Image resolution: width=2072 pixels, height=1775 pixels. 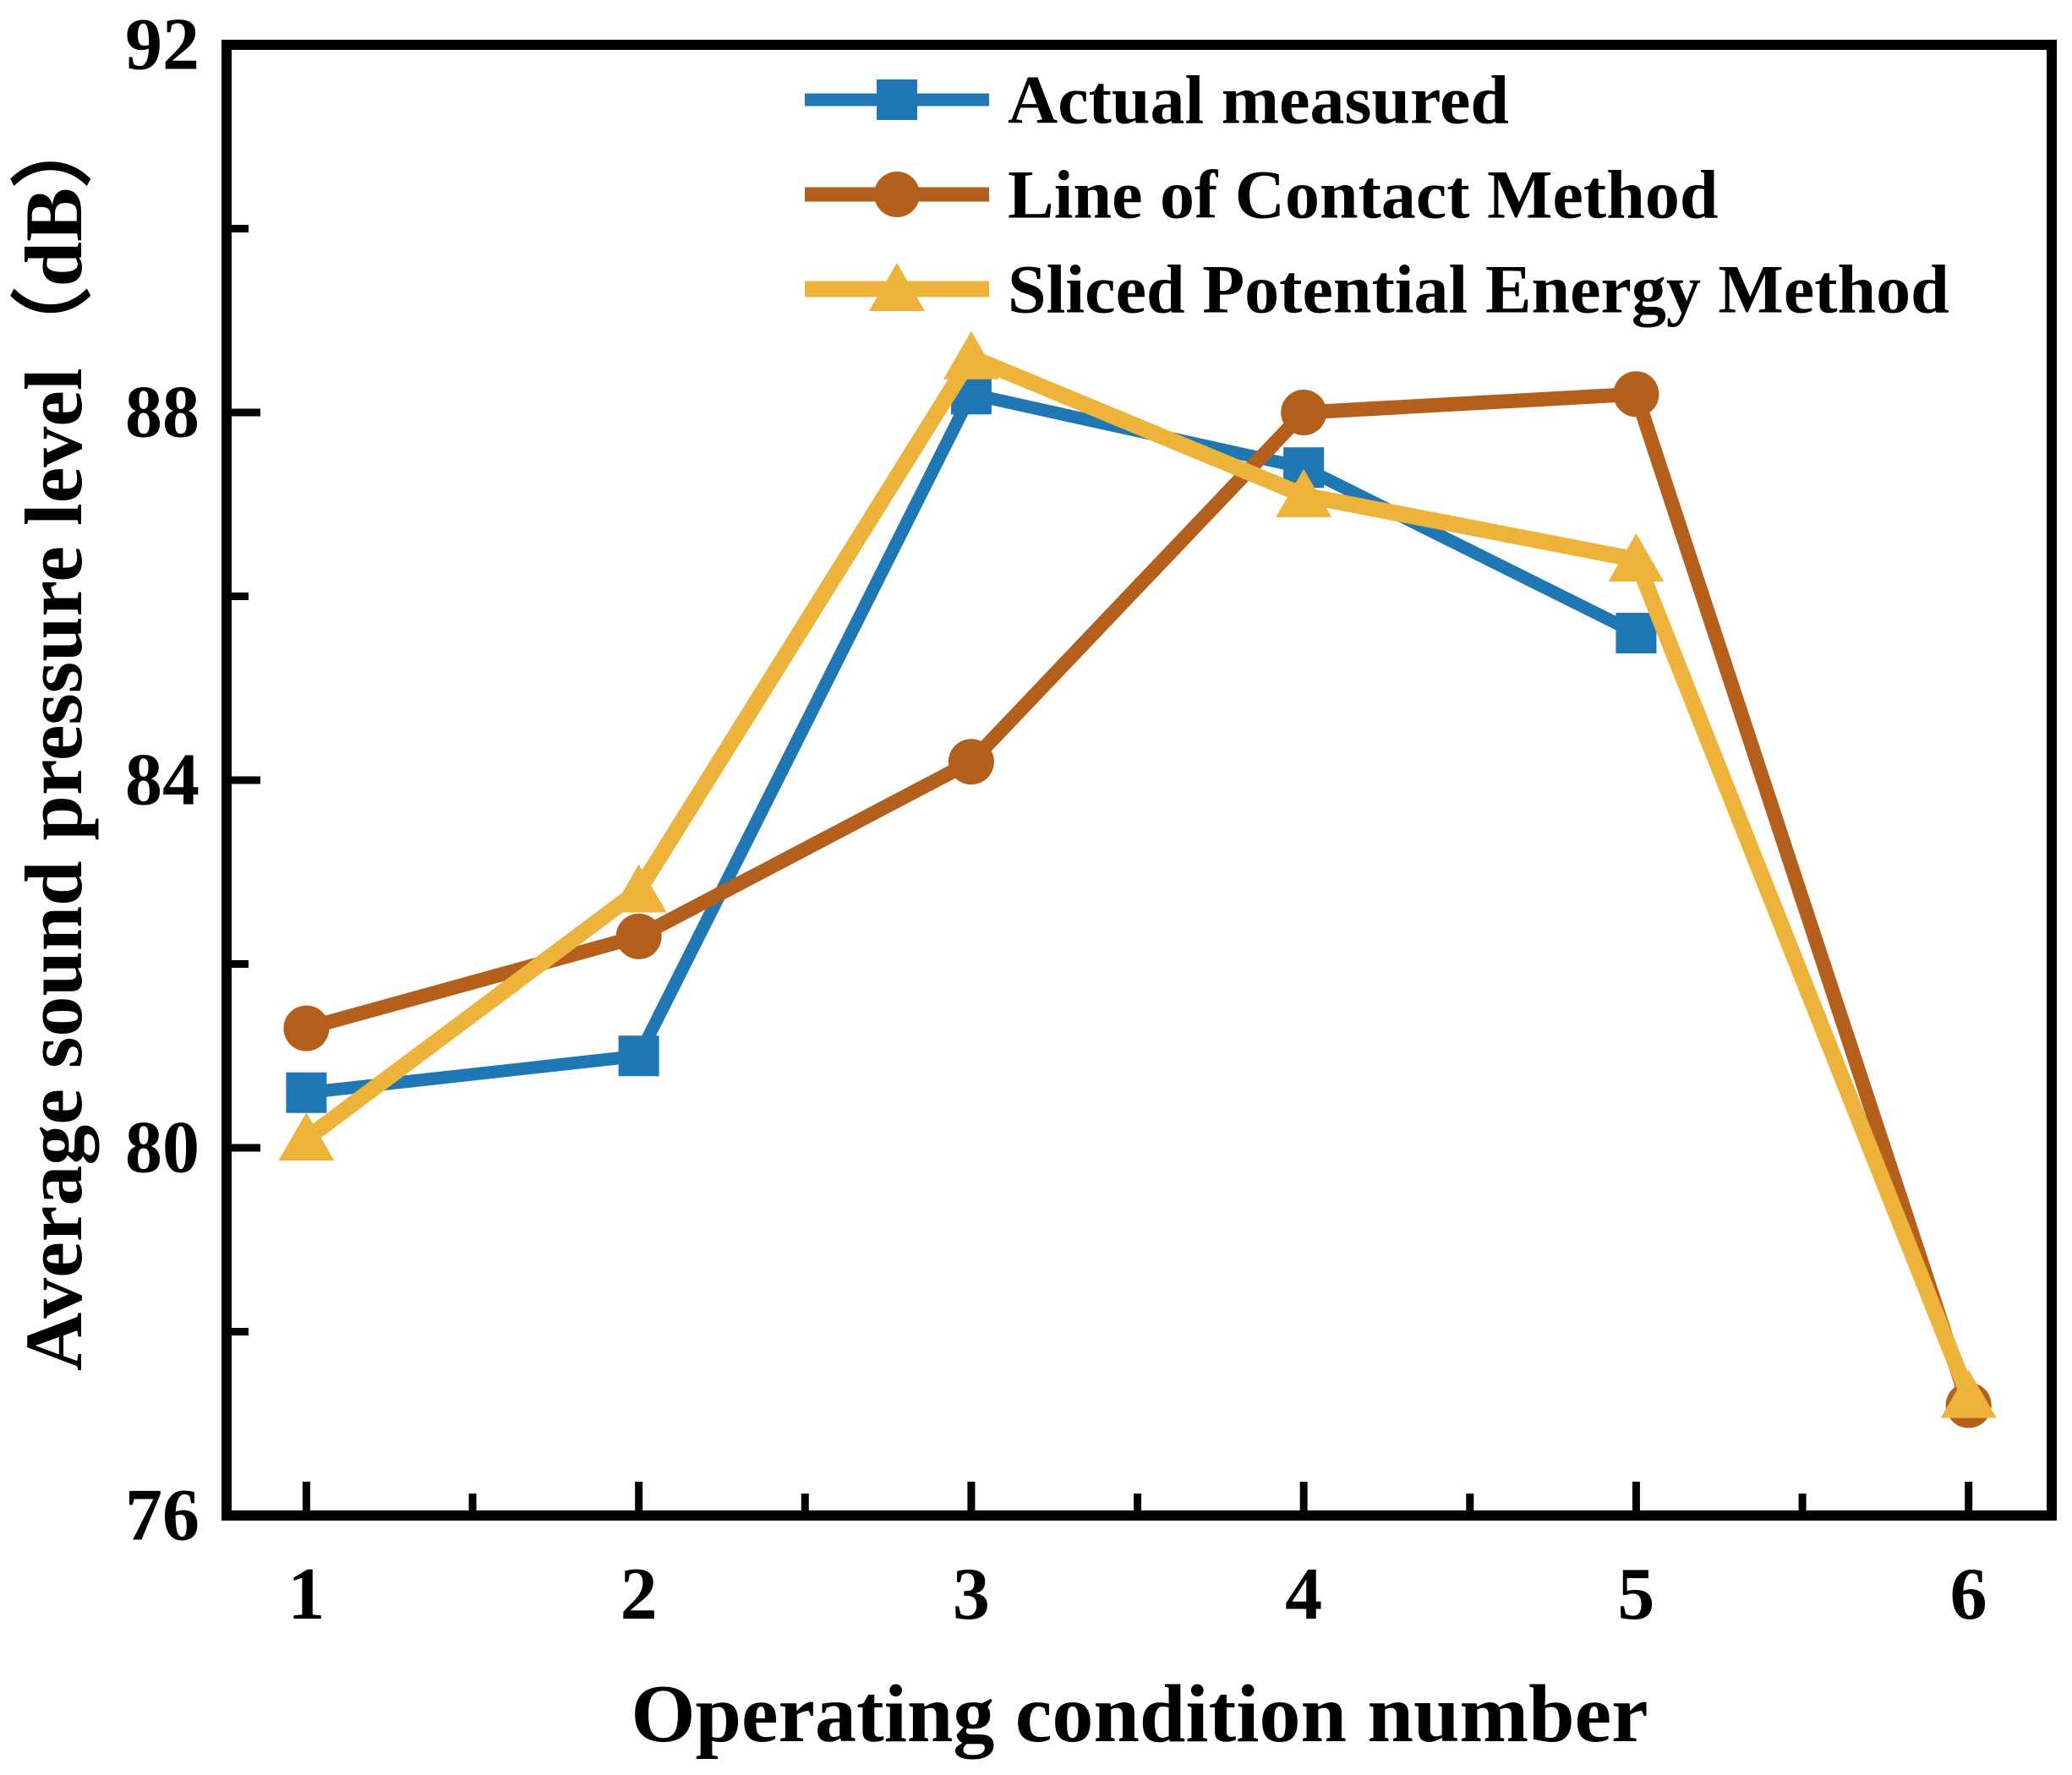 I want to click on x-tick-label: 2, so click(x=640, y=1595).